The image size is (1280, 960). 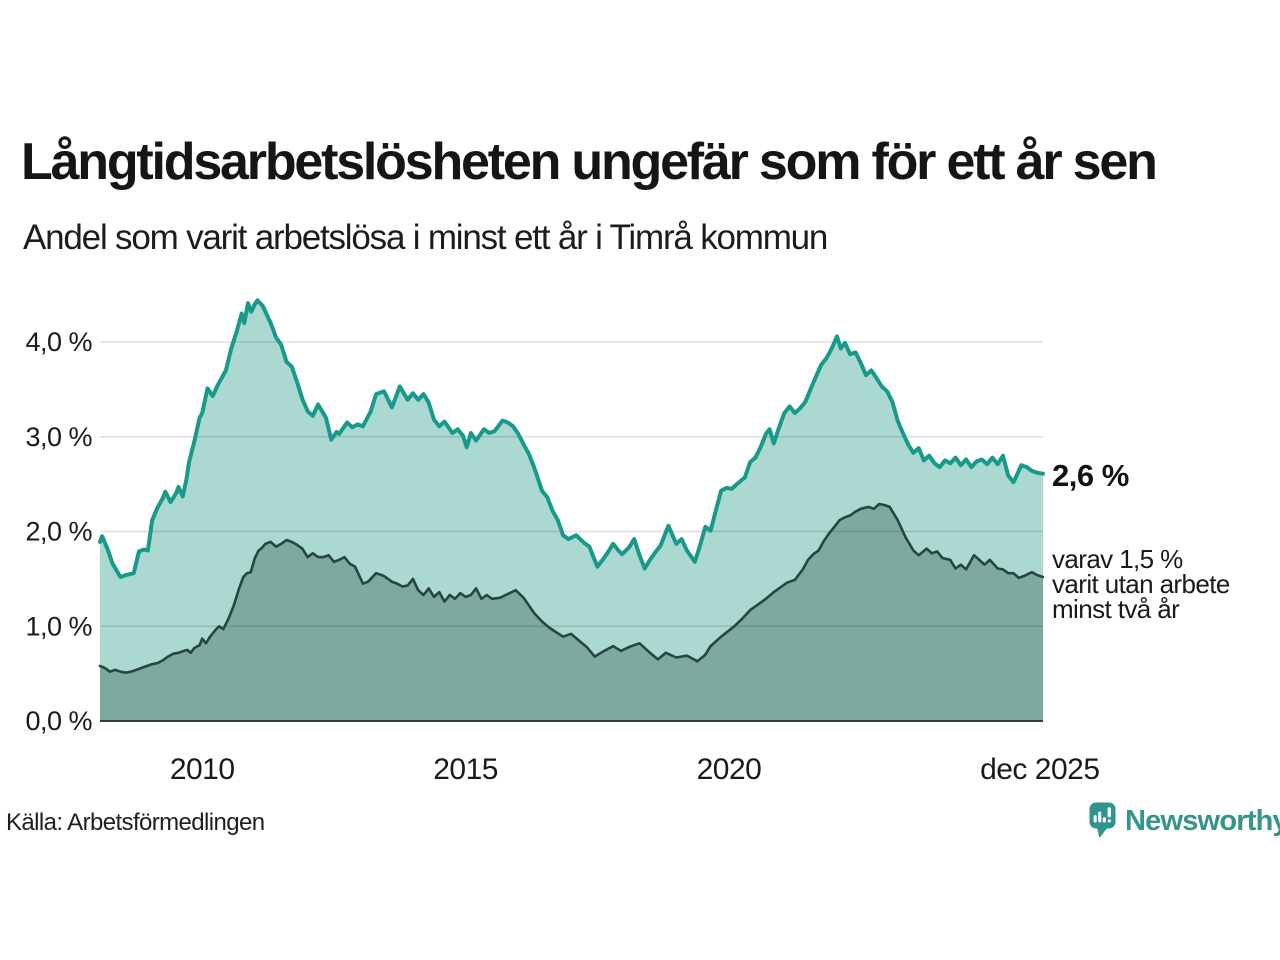 I want to click on x-tick-label: 2015, so click(x=465, y=769).